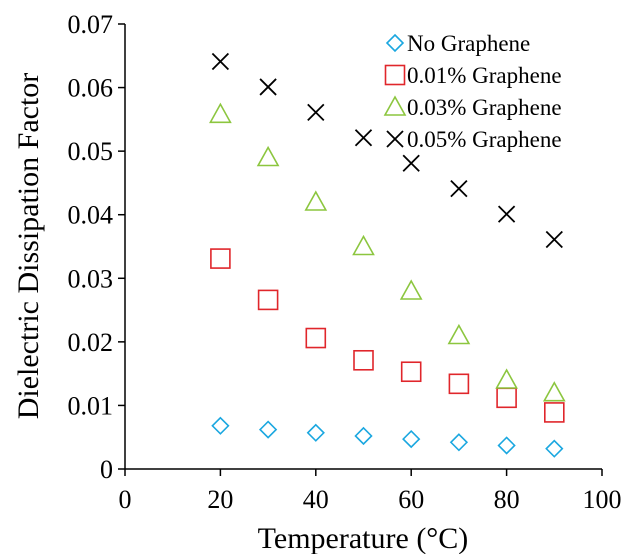 The image size is (626, 554). Describe the element at coordinates (91, 88) in the screenshot. I see `y-tick-label: 0.06` at that location.